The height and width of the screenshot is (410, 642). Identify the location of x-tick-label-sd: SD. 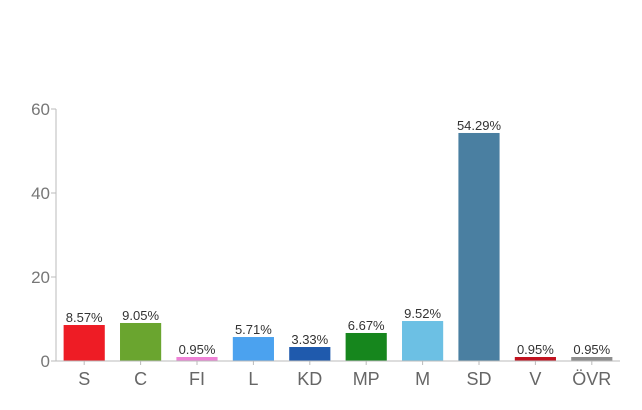
(478, 379).